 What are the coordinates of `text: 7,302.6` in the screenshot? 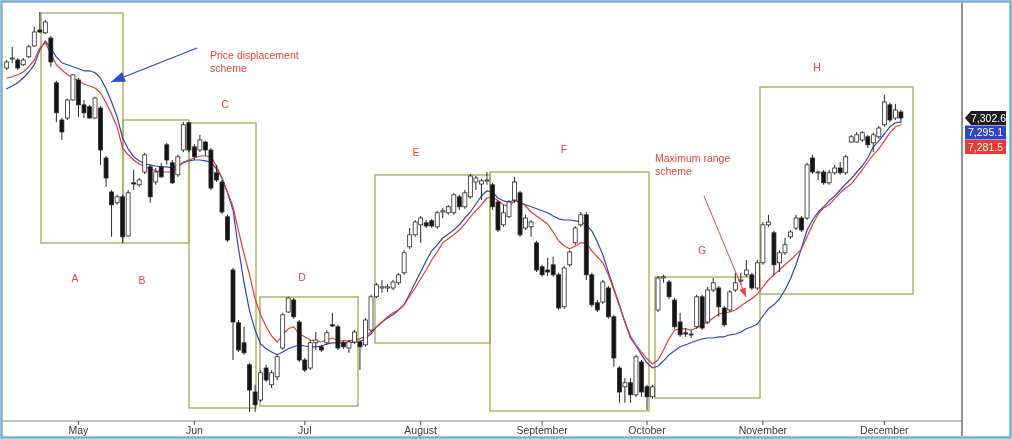 It's located at (988, 117).